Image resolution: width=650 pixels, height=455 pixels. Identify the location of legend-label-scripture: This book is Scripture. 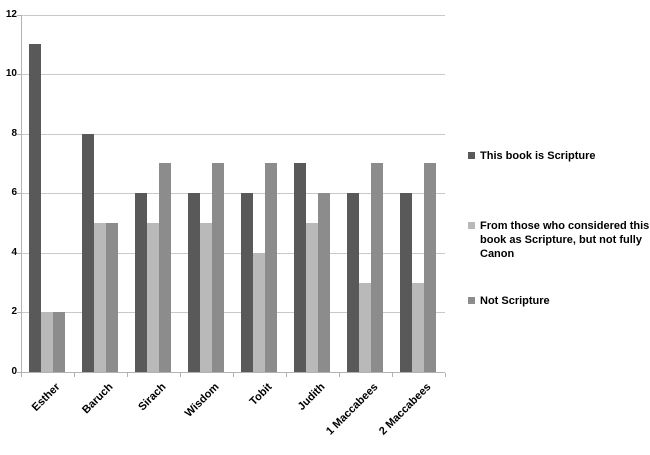
(538, 156).